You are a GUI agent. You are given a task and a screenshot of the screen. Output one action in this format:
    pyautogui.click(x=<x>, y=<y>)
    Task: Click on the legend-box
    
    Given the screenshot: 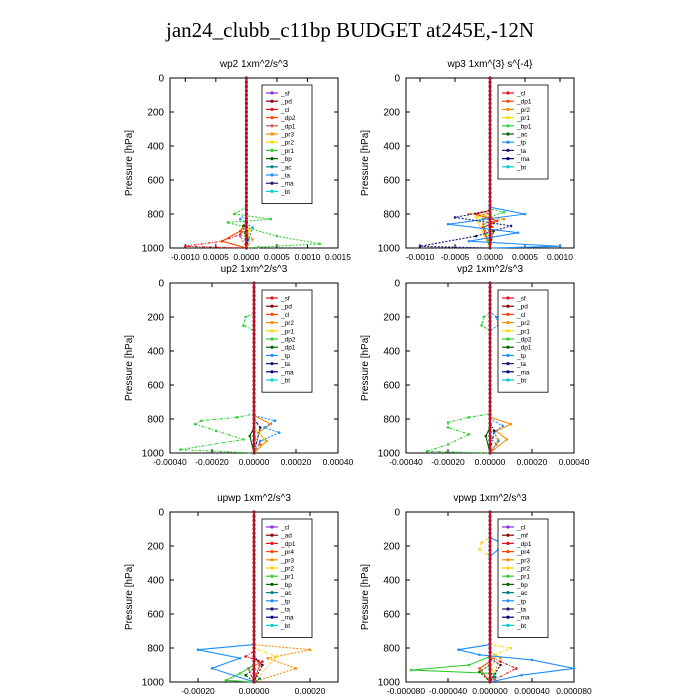 What is the action you would take?
    pyautogui.click(x=523, y=578)
    